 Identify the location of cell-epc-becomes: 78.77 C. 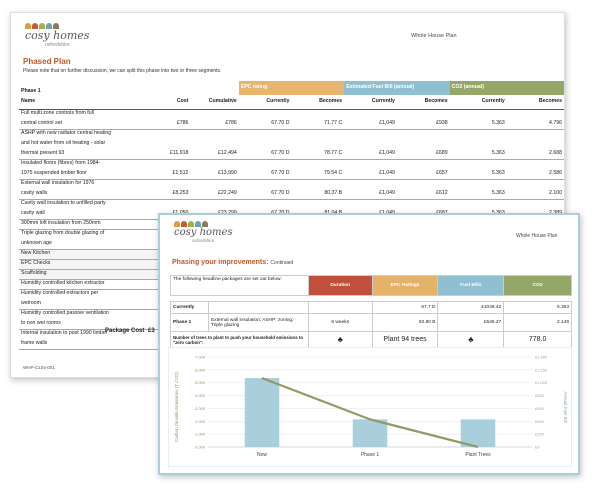
(318, 154).